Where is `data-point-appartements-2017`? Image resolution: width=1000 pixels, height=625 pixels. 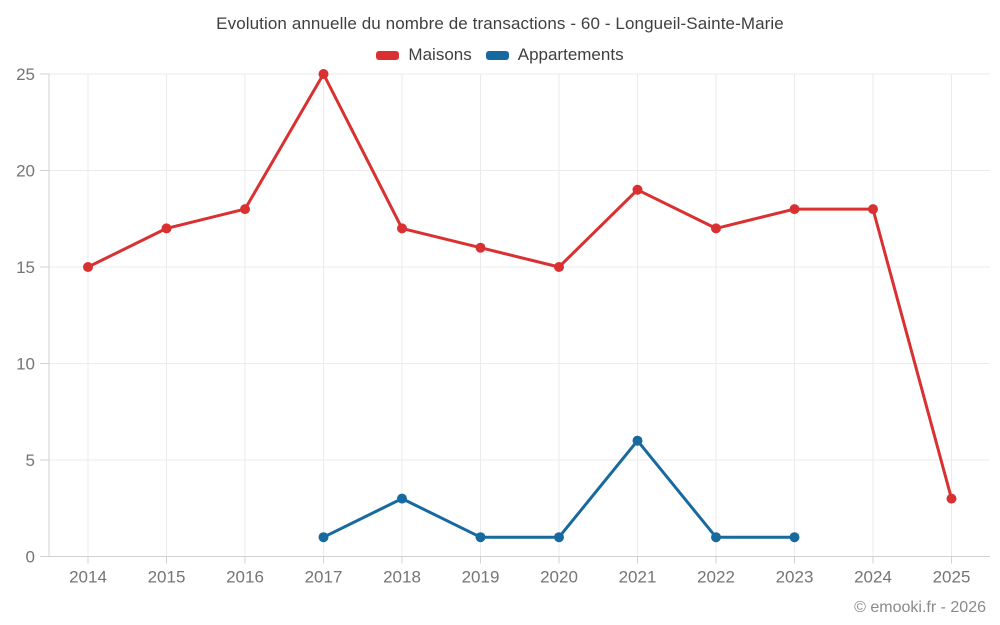 data-point-appartements-2017 is located at coordinates (323, 537).